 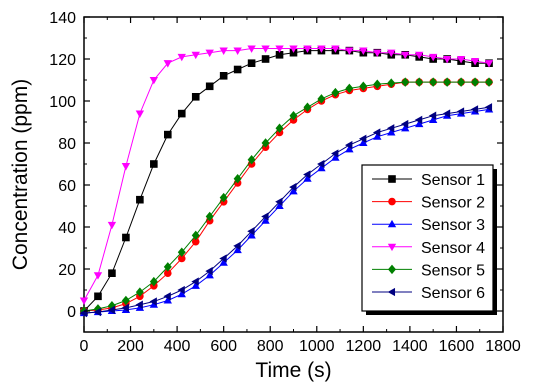 I want to click on y-tick-label: 120, so click(x=62, y=60).